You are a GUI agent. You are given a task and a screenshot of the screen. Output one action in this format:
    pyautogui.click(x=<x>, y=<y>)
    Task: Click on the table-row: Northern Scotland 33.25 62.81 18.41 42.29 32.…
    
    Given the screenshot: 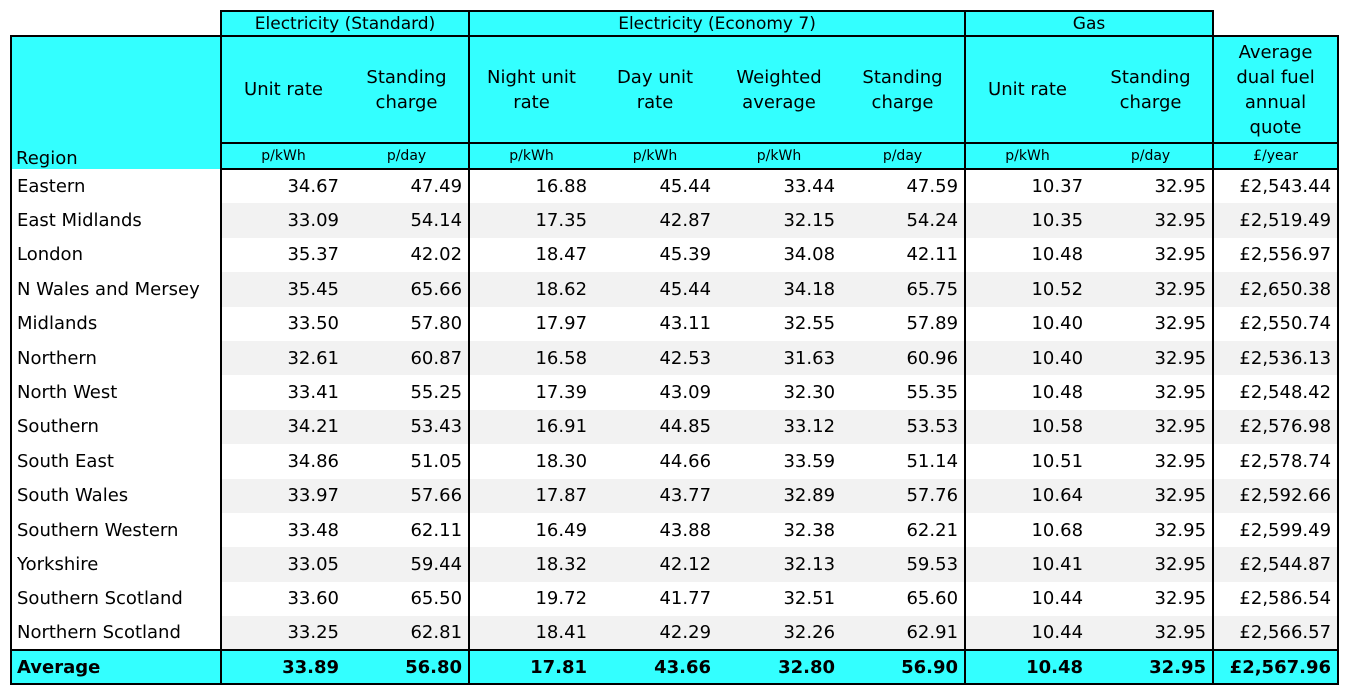 What is the action you would take?
    pyautogui.click(x=675, y=633)
    